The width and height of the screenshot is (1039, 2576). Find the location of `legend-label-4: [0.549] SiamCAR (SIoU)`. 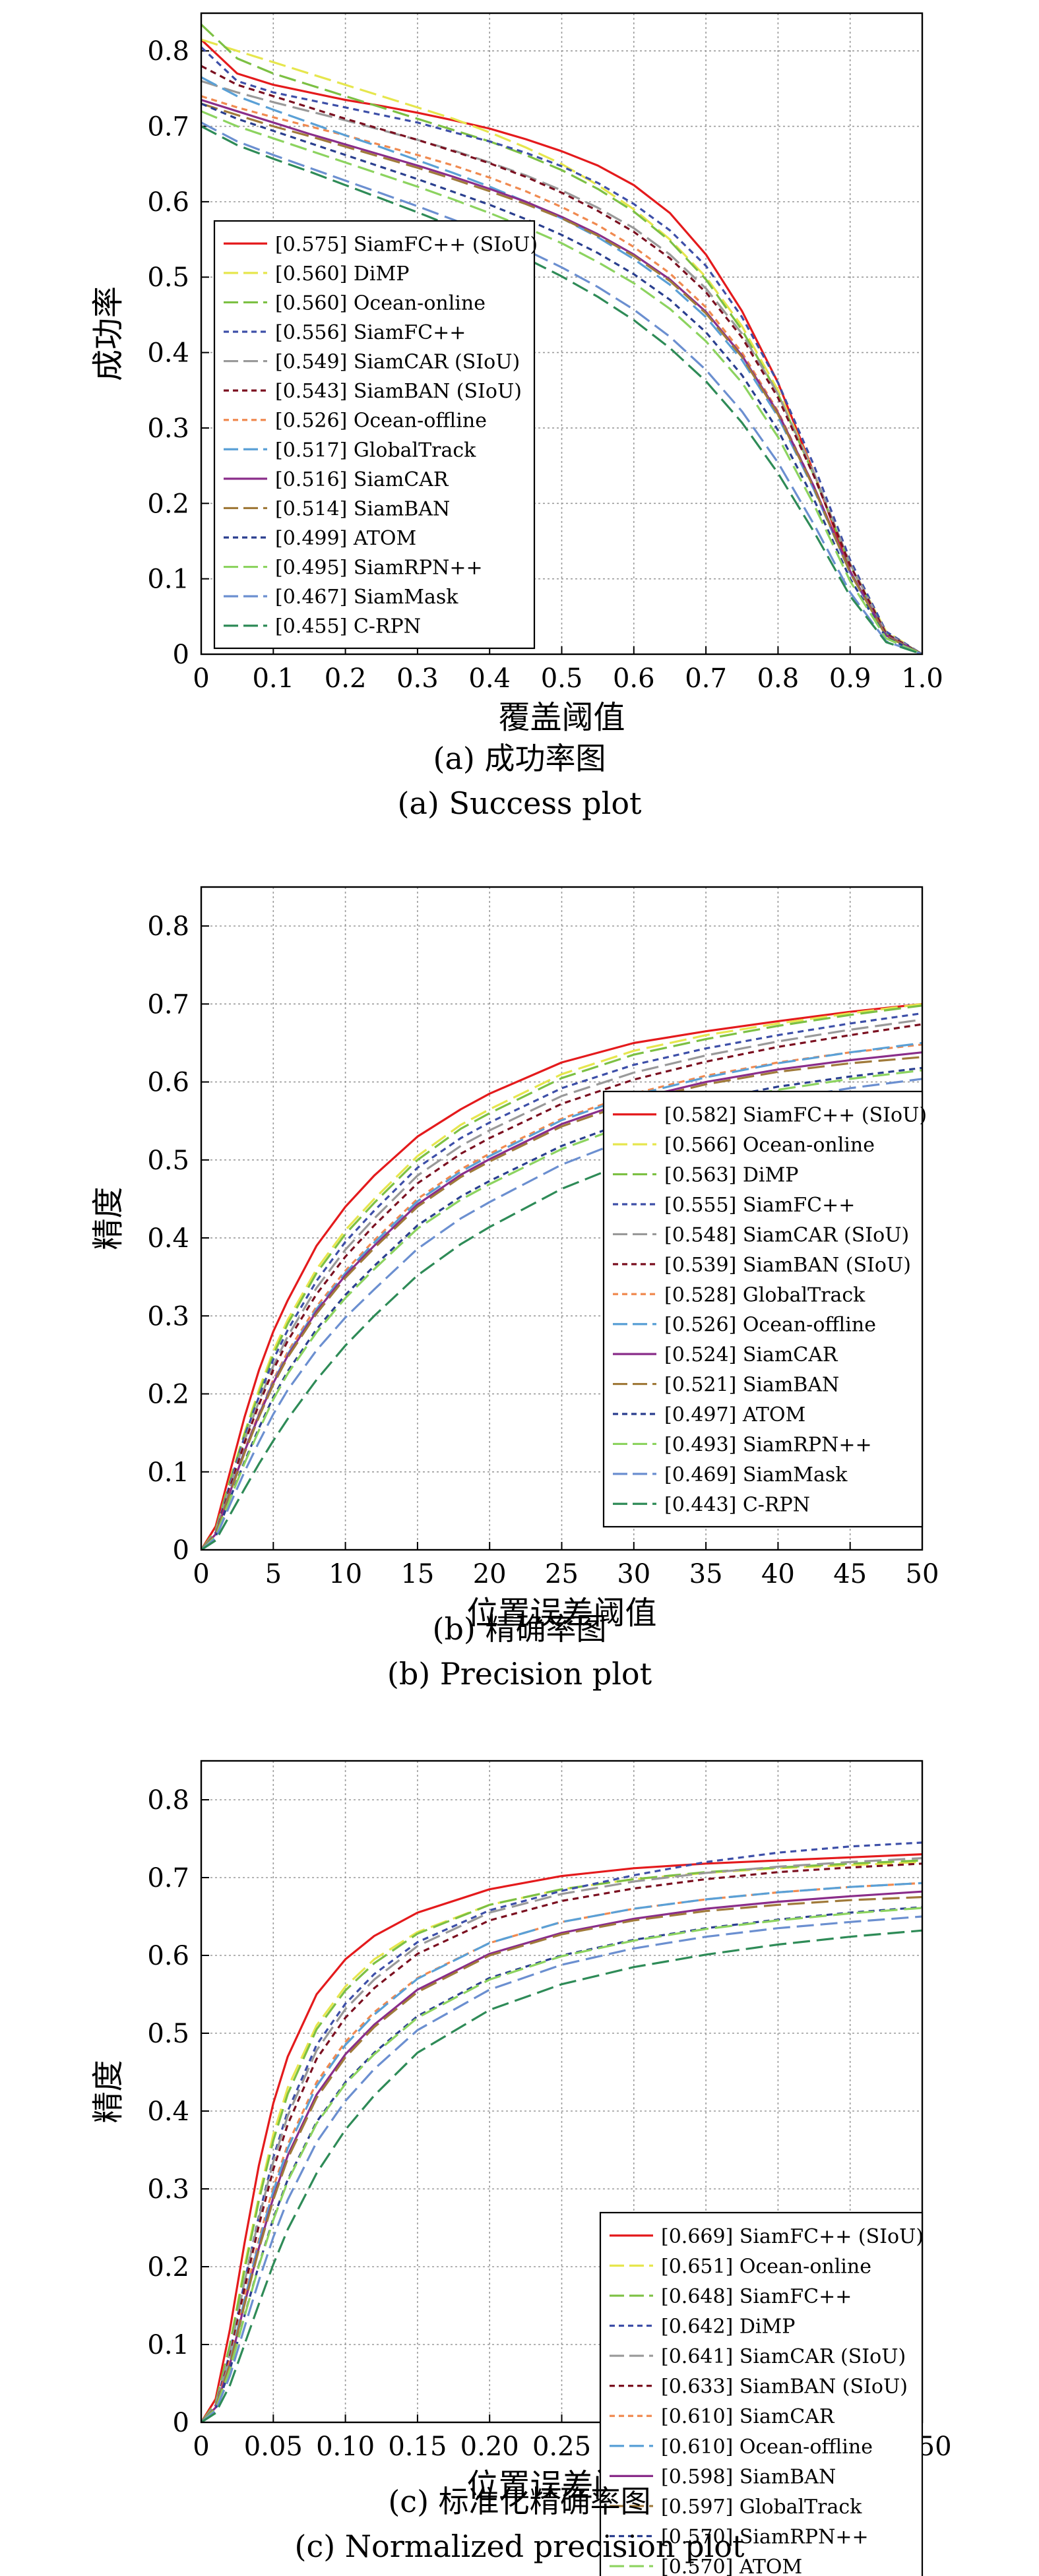

legend-label-4: [0.549] SiamCAR (SIoU) is located at coordinates (397, 362).